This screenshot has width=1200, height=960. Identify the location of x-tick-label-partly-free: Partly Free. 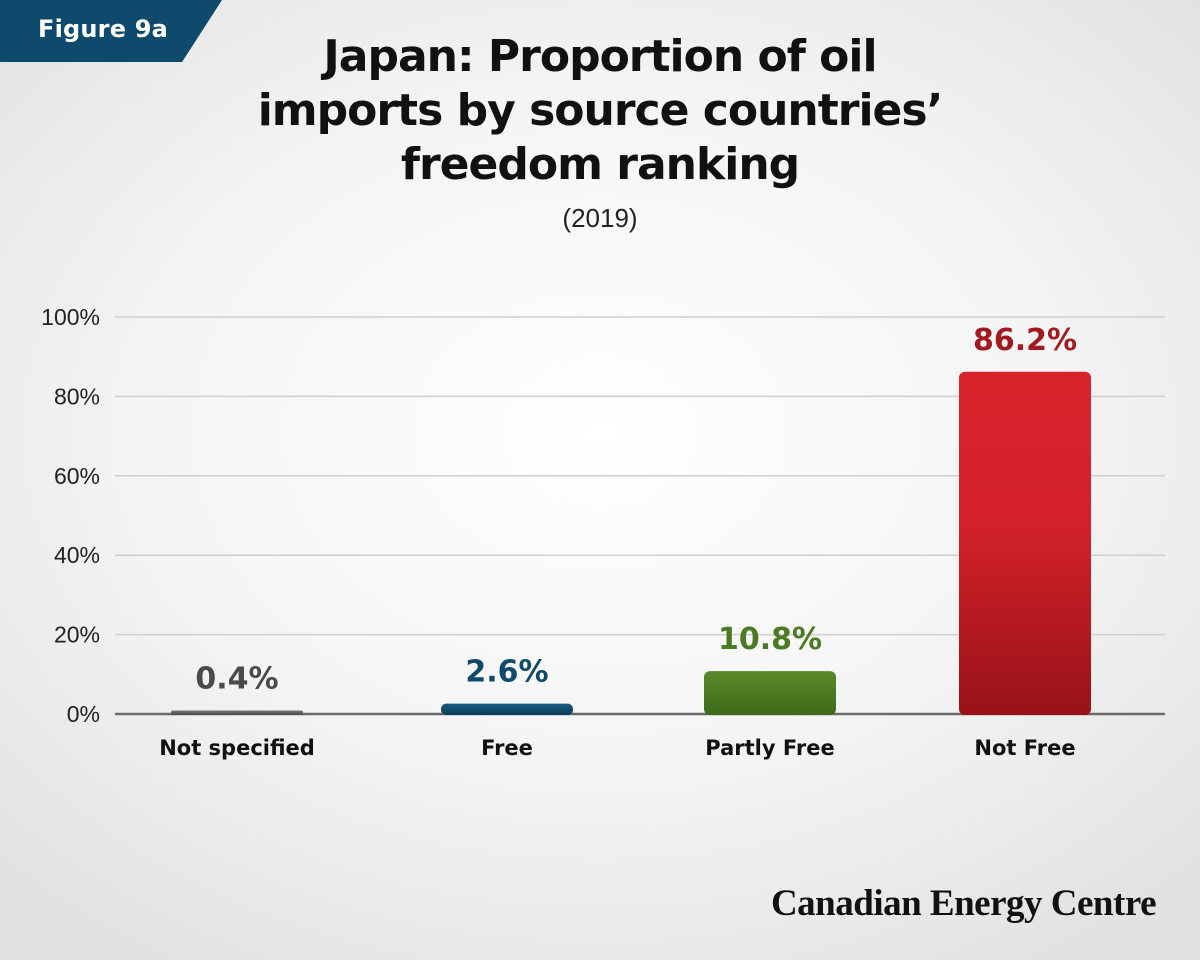
(769, 748).